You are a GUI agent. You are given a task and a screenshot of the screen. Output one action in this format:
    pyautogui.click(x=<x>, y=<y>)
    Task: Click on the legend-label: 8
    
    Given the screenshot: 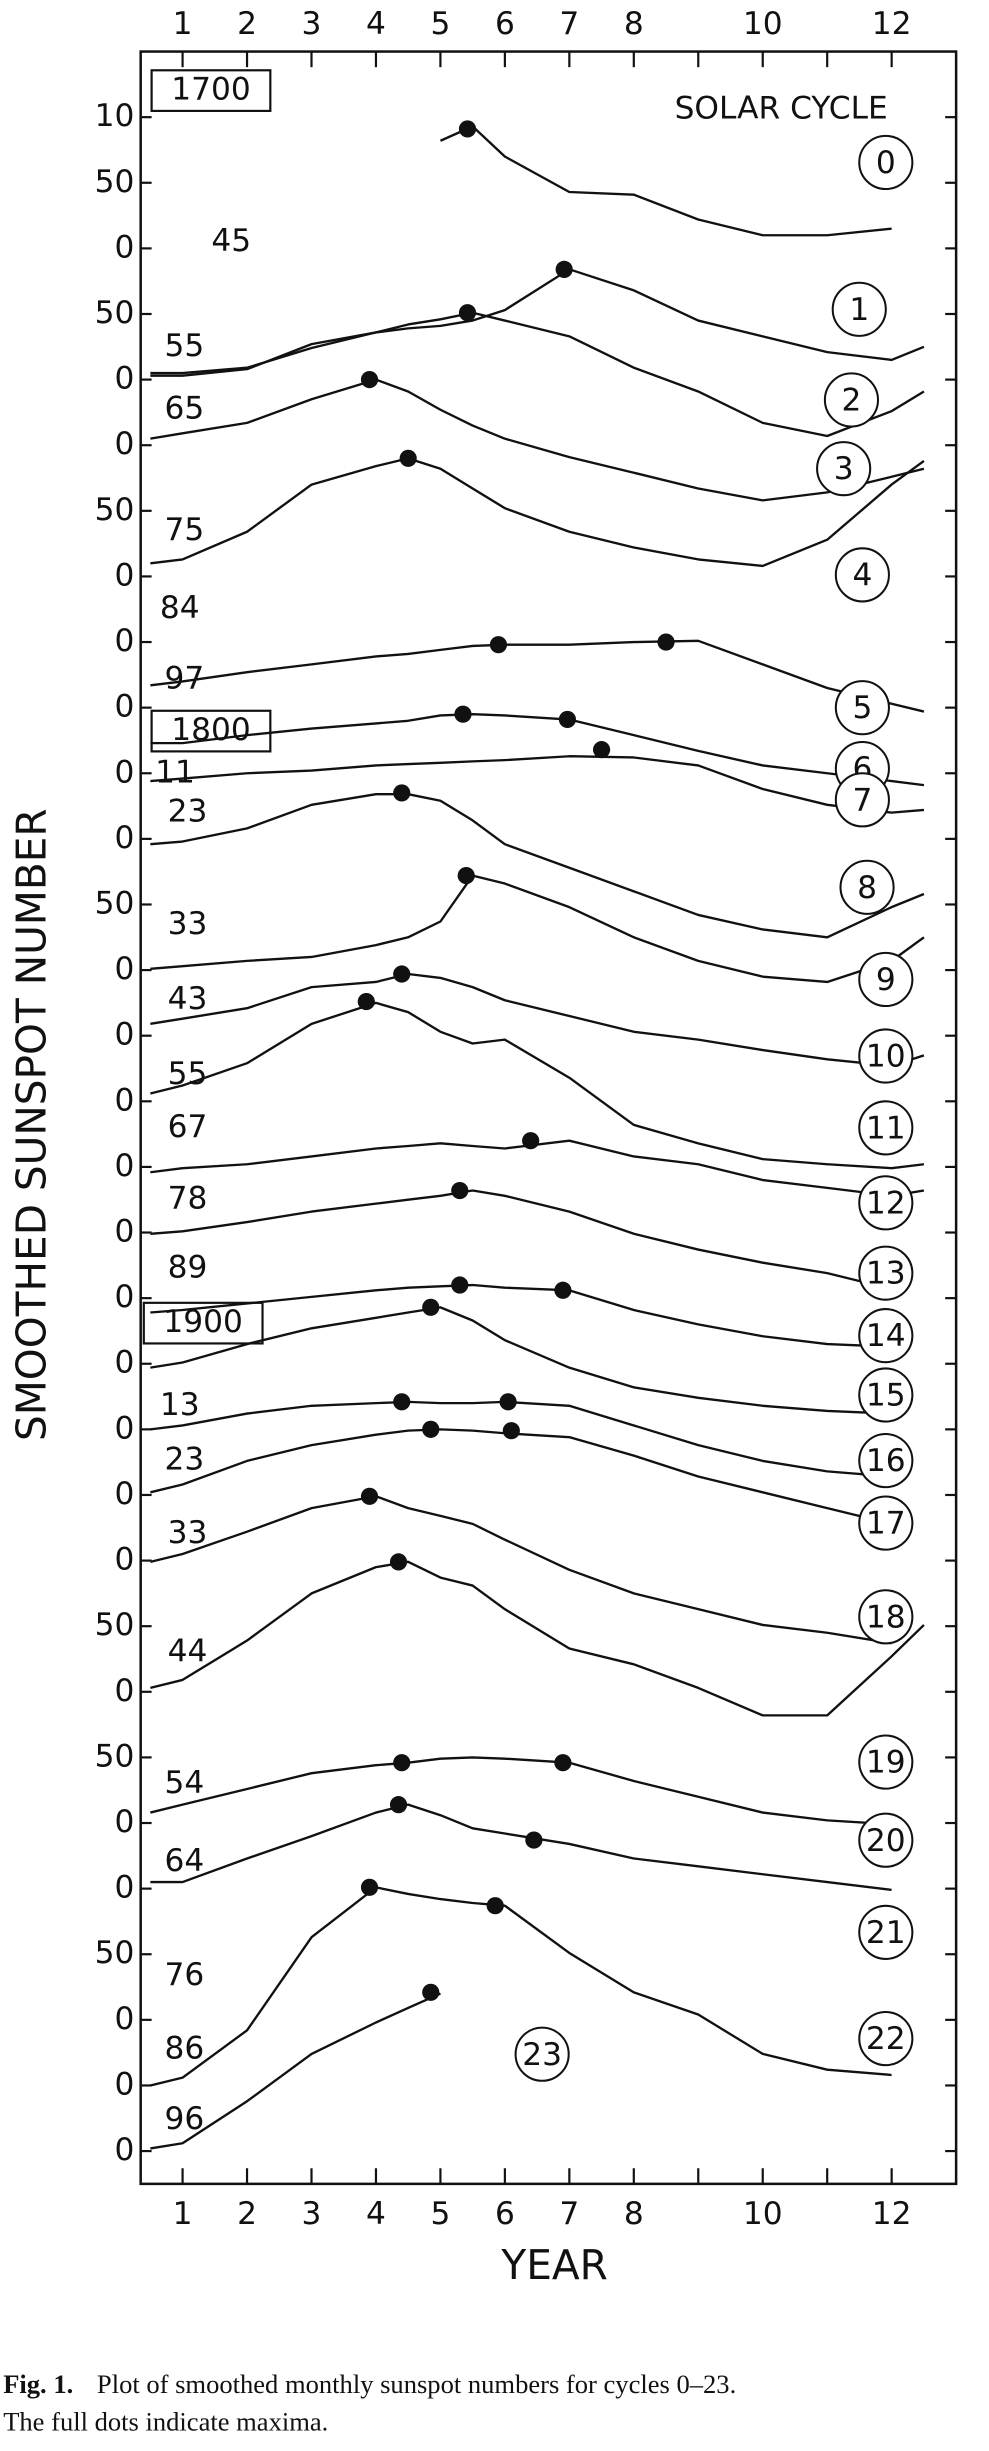 What is the action you would take?
    pyautogui.click(x=867, y=888)
    